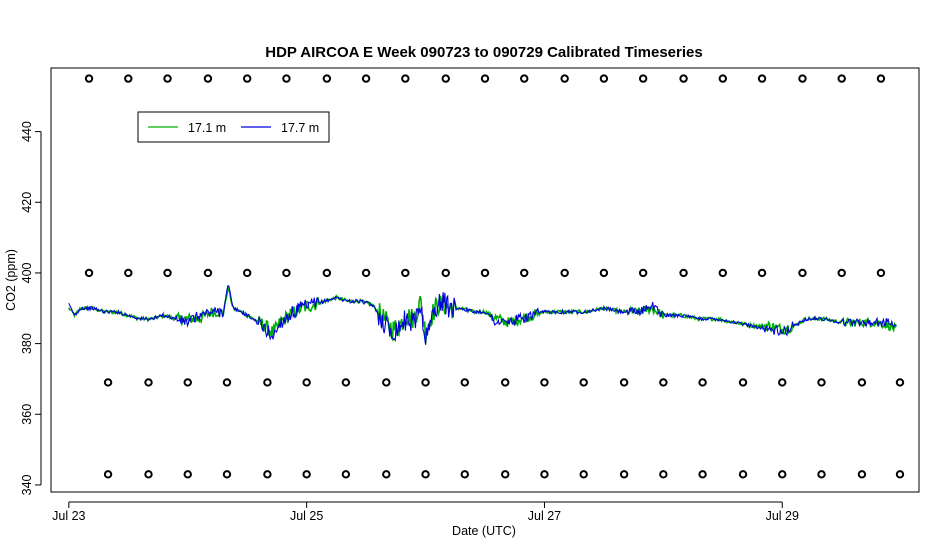  Describe the element at coordinates (425, 512) in the screenshot. I see `x-axis: Jul 23 Jul 25 Jul 27 Jul 29` at that location.